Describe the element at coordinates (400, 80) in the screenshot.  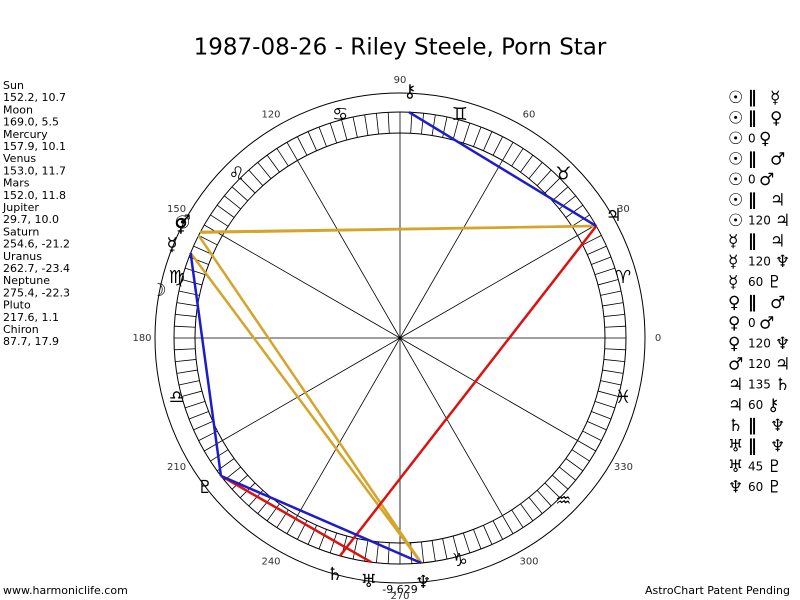
I see `degree-label: 90` at that location.